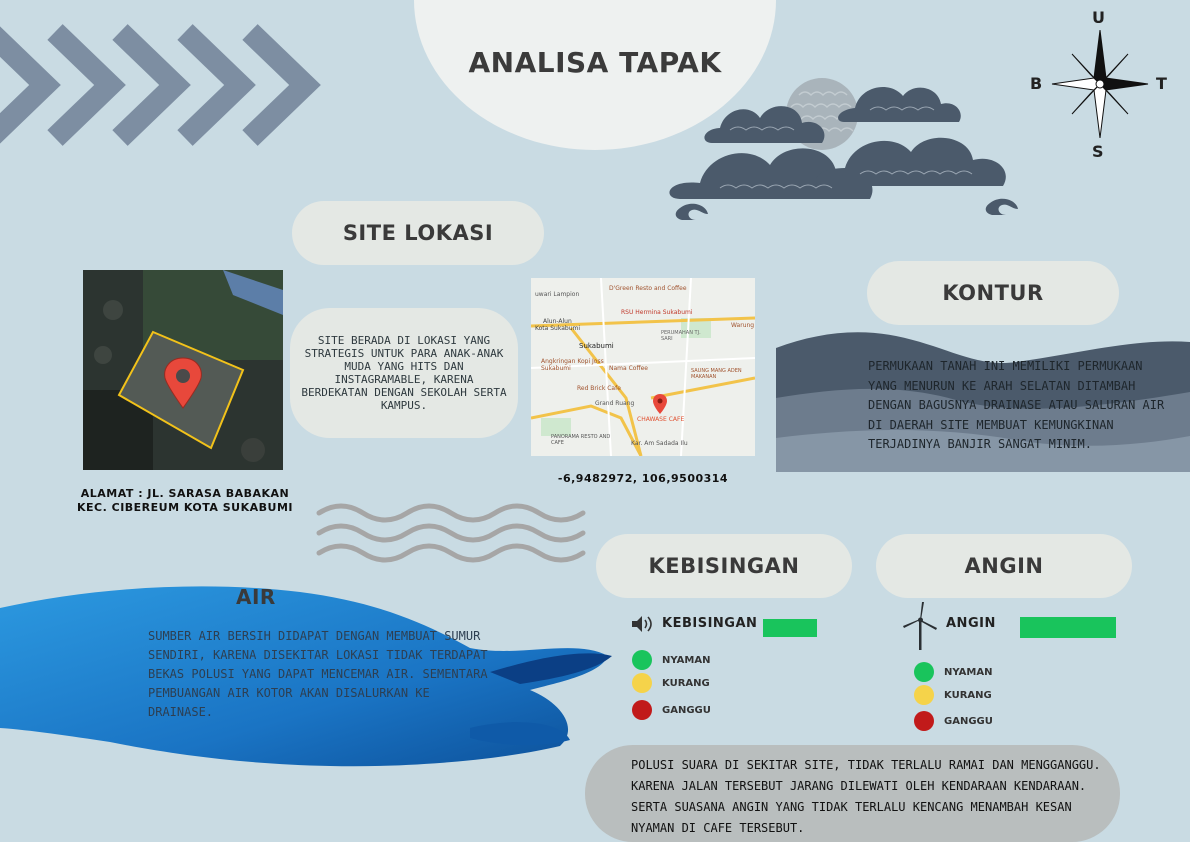 This screenshot has height=842, width=1190. I want to click on angin-legend-nyaman: NYAMAN, so click(953, 672).